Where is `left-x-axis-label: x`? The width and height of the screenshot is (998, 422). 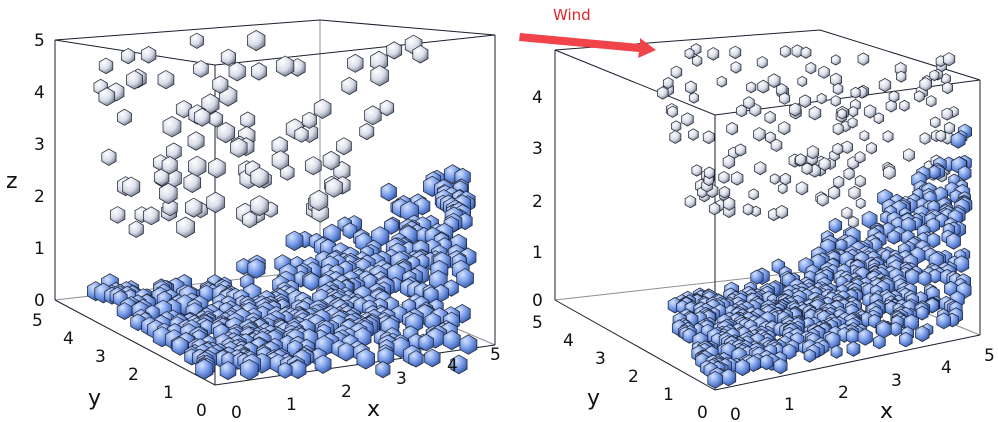
left-x-axis-label: x is located at coordinates (373, 409).